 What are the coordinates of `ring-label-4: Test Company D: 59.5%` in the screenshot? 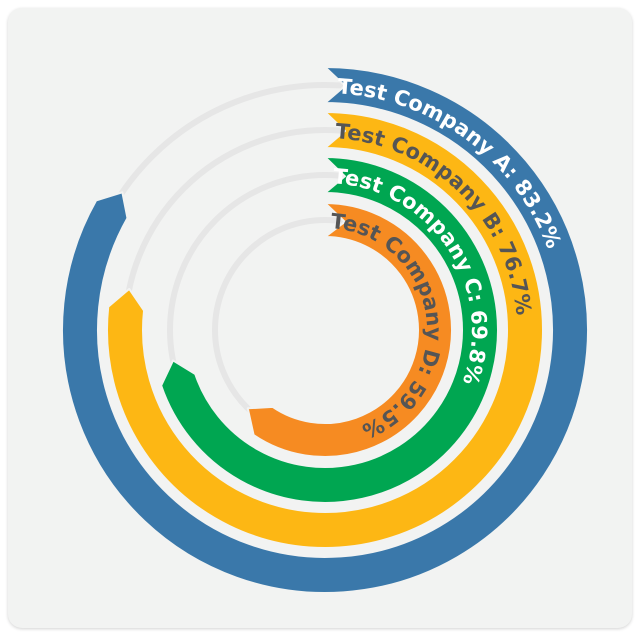 It's located at (388, 326).